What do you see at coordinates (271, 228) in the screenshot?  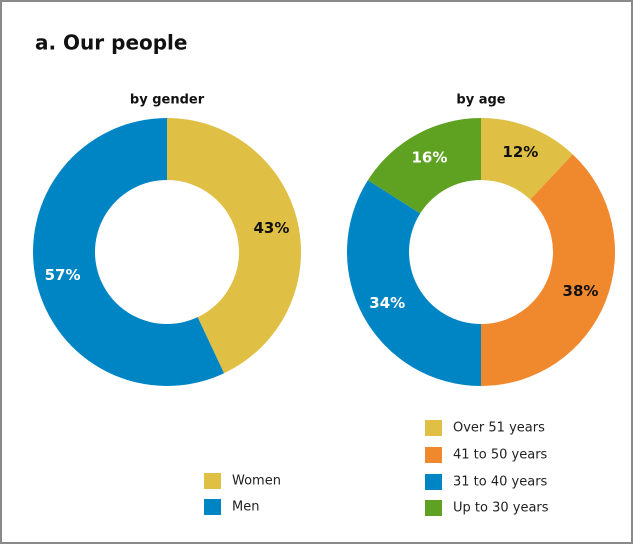 I see `value-label: 43%` at bounding box center [271, 228].